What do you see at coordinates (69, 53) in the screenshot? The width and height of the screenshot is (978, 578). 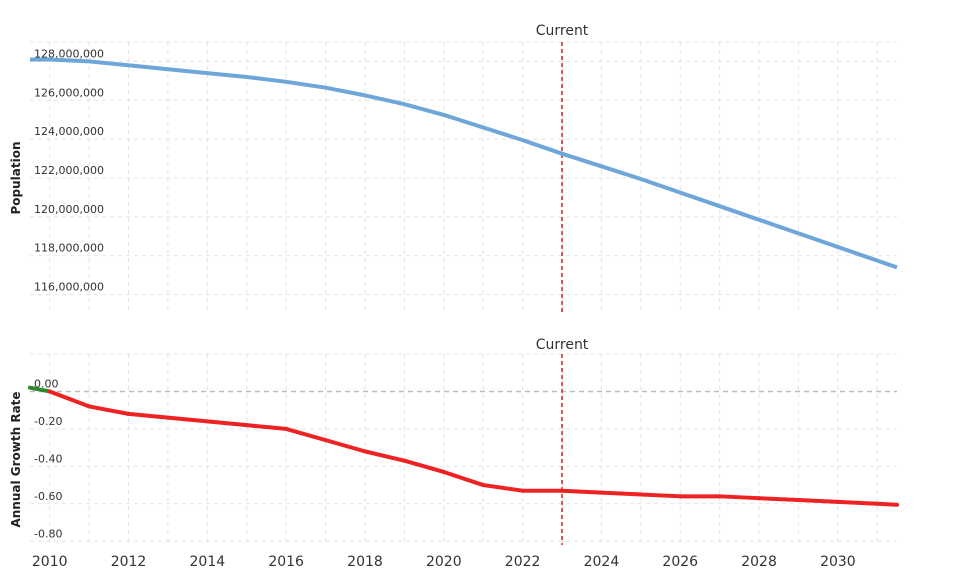 I see `y-tick-label: 128,000,000` at bounding box center [69, 53].